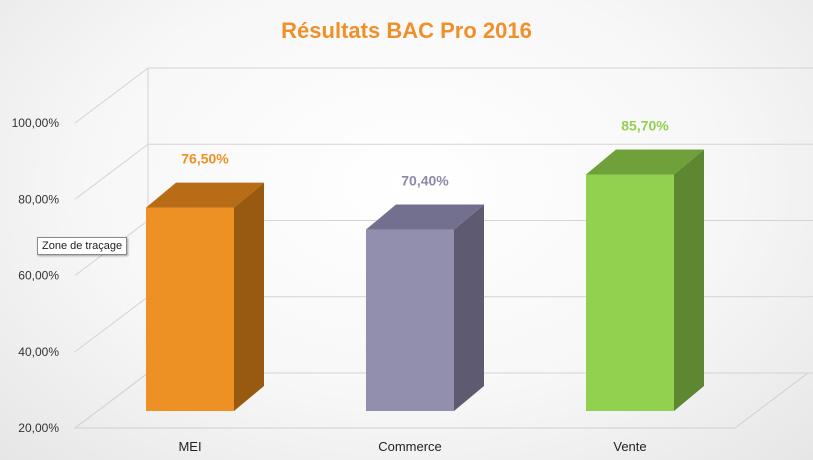  Describe the element at coordinates (38, 199) in the screenshot. I see `y-tick-label: 80,00%` at that location.